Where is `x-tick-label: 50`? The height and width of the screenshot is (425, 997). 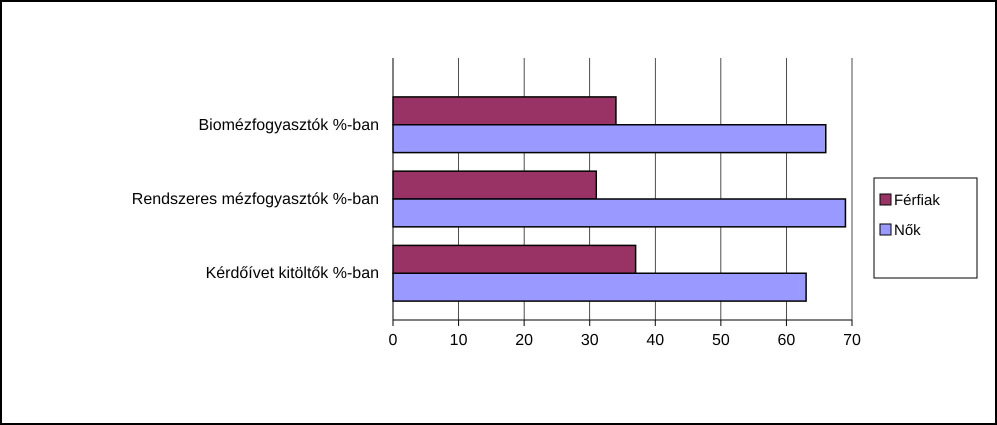 x-tick-label: 50 is located at coordinates (721, 340).